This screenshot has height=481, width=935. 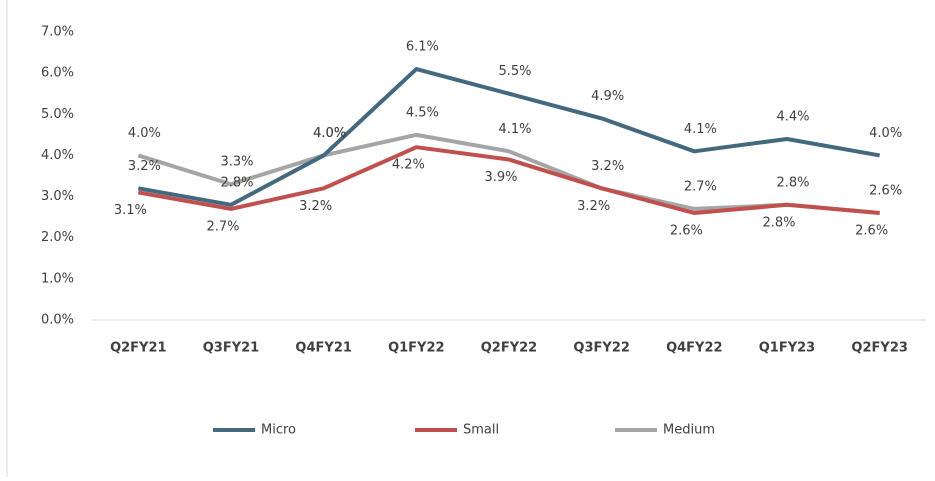 I want to click on y-tick-label: 5.0%, so click(x=57, y=114).